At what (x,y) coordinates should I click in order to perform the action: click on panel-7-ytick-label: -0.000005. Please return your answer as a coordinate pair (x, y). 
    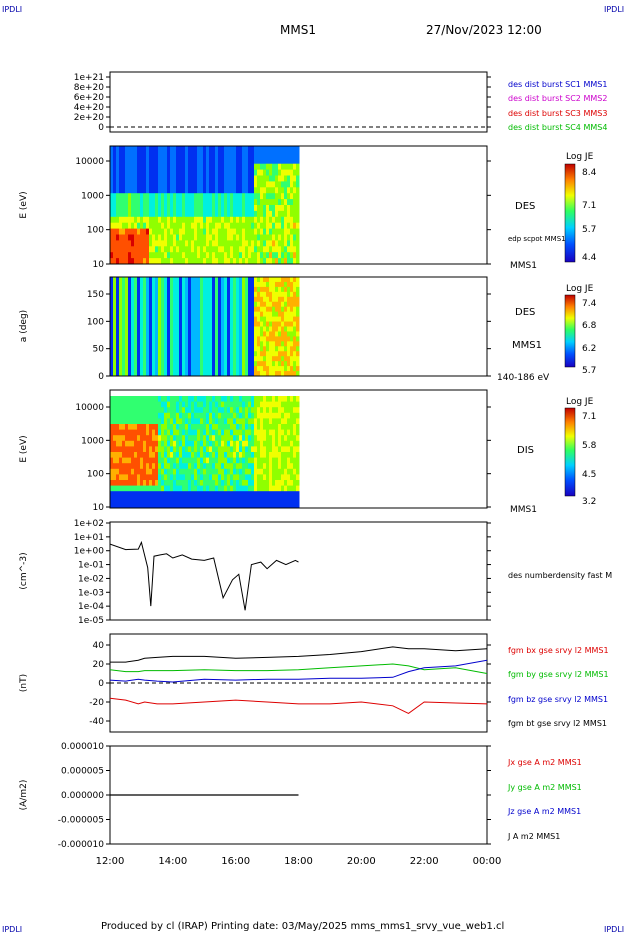
    Looking at the image, I should click on (81, 821).